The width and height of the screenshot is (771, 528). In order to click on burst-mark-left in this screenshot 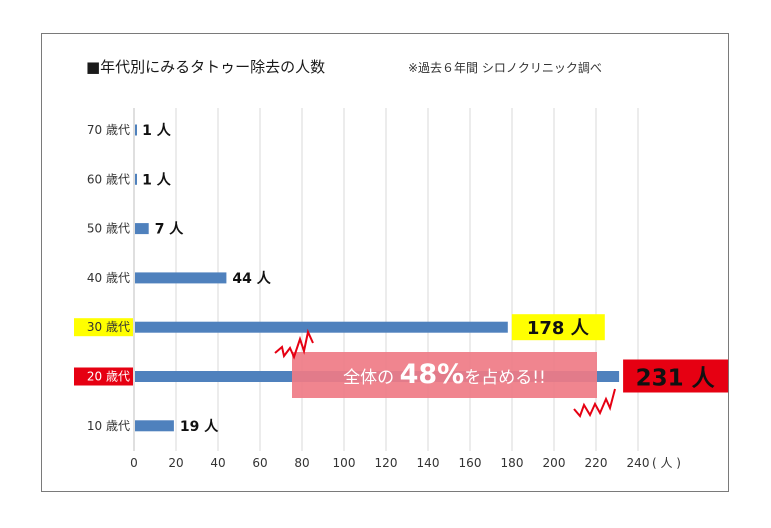, I will do `click(294, 344)`.